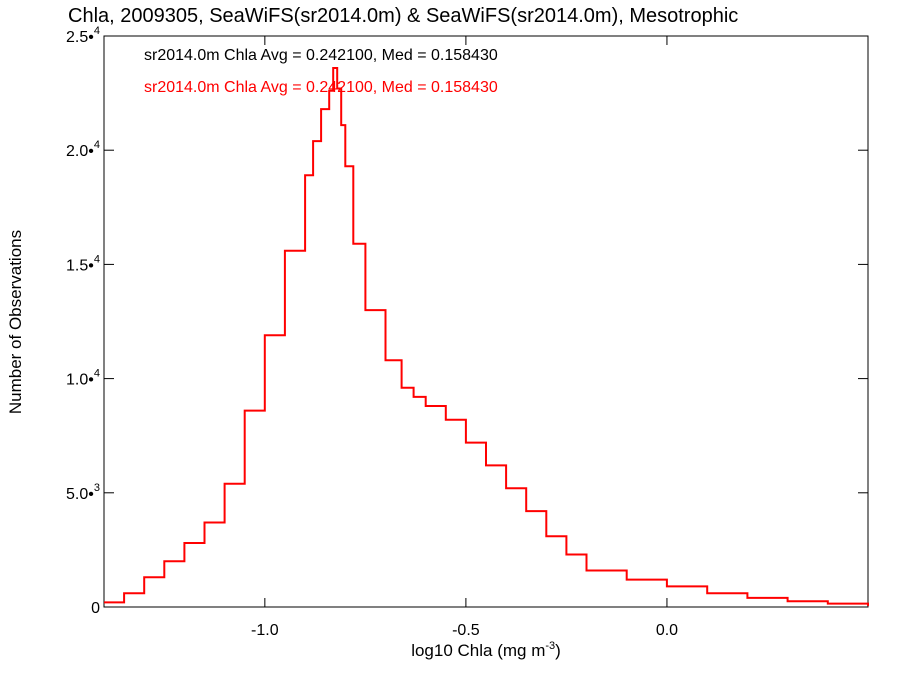 Image resolution: width=900 pixels, height=675 pixels. I want to click on x-tick-label: -0.5, so click(466, 630).